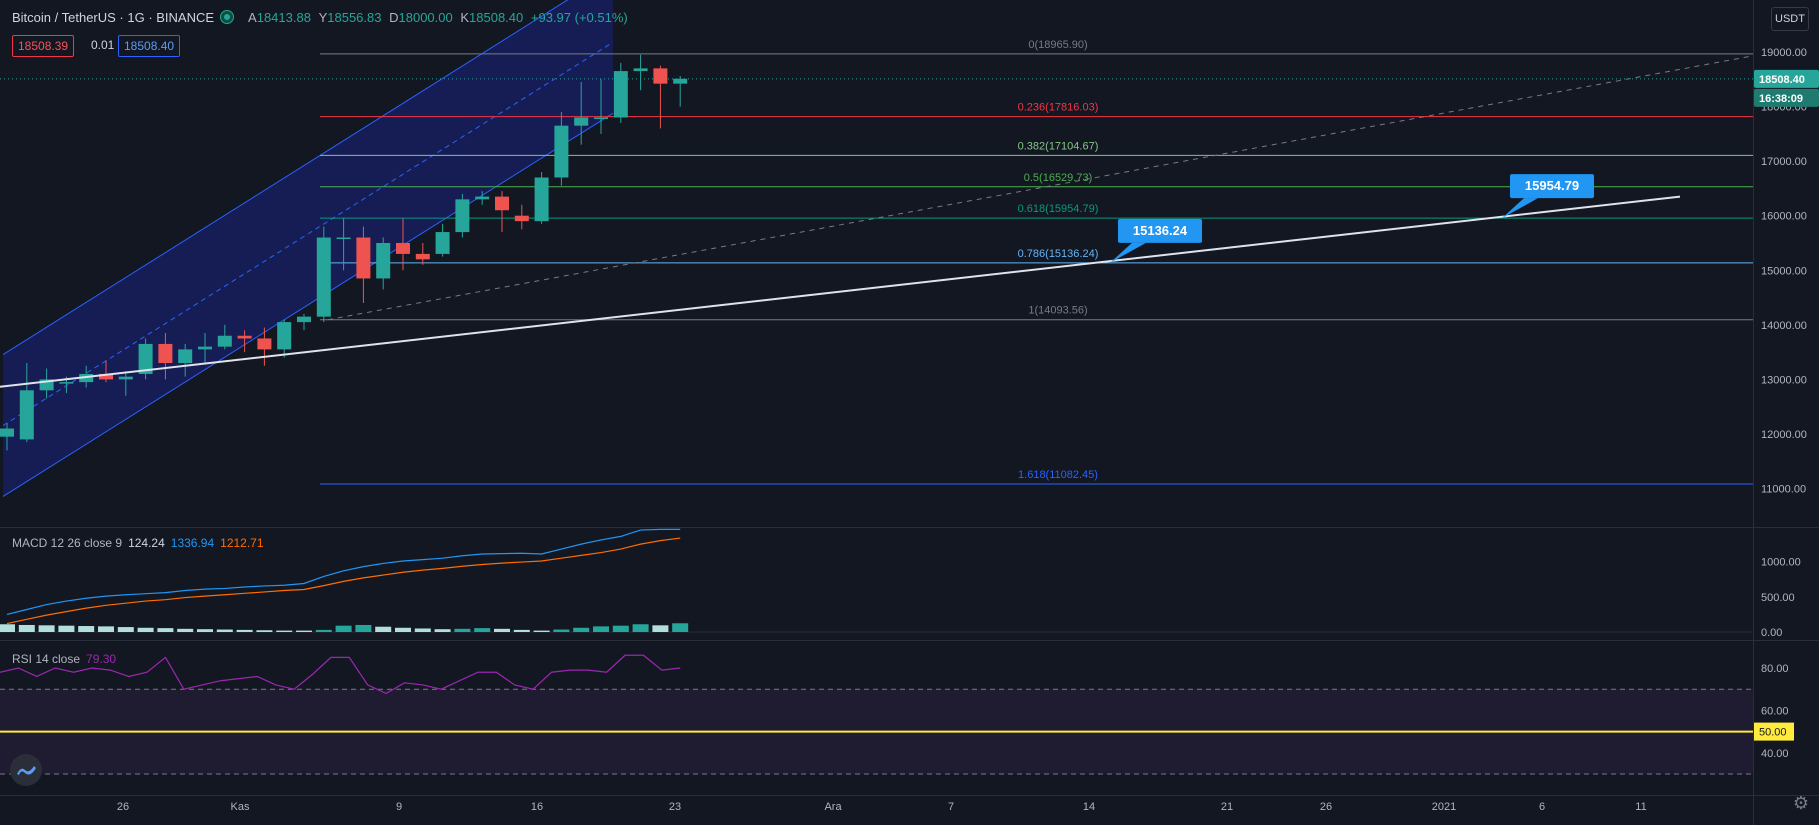  I want to click on currency-button: USDT, so click(1790, 19).